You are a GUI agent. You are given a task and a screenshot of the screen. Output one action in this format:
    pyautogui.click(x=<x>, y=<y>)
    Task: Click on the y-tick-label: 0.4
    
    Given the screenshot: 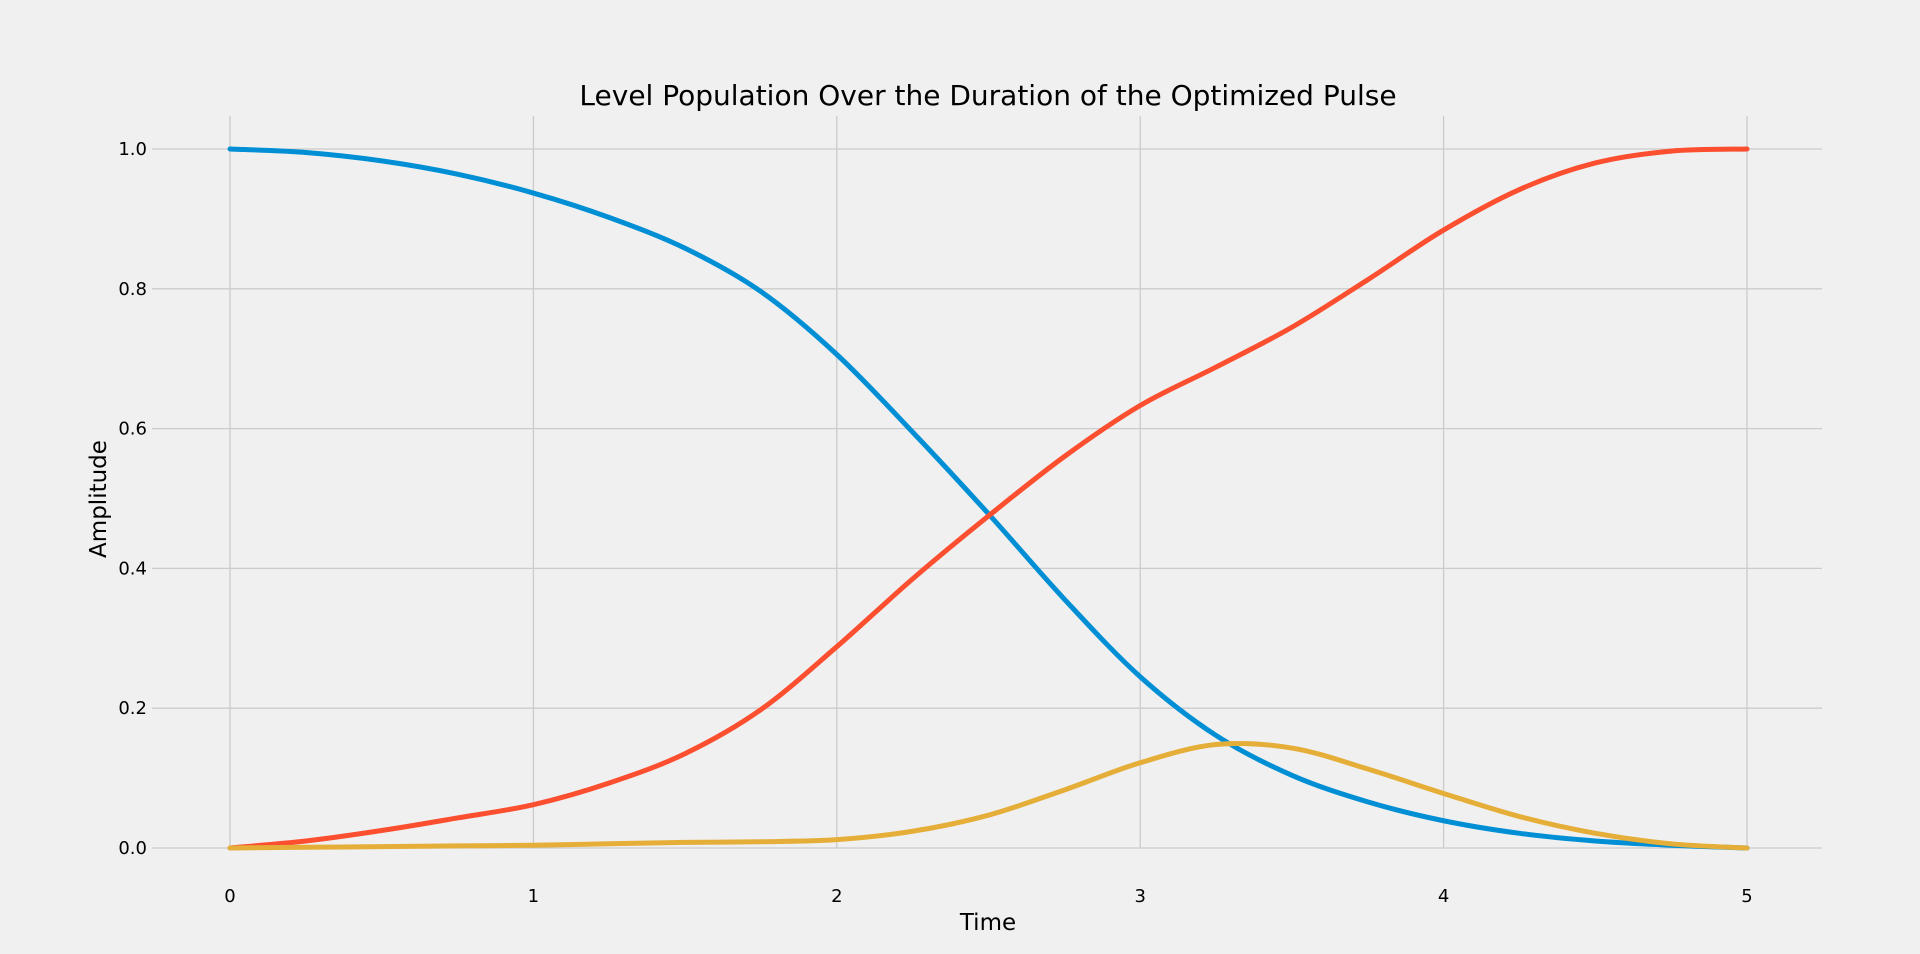 What is the action you would take?
    pyautogui.click(x=132, y=568)
    